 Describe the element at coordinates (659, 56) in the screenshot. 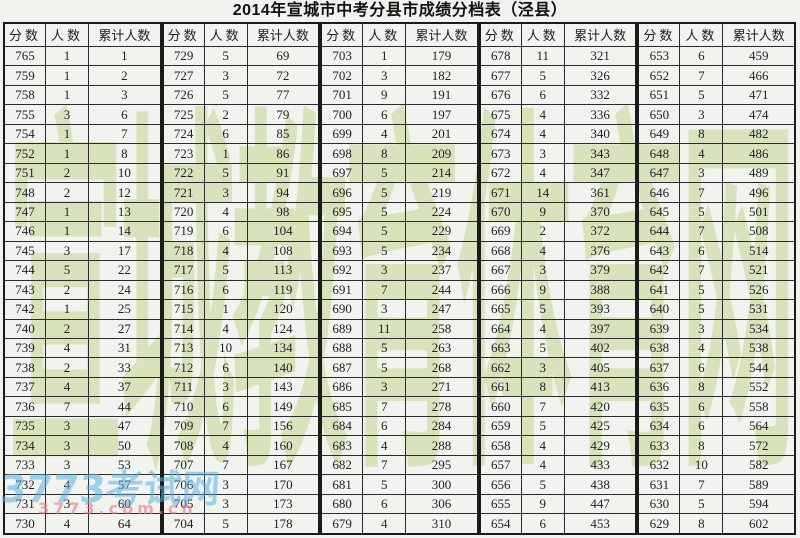

I see `score-cell: 653` at that location.